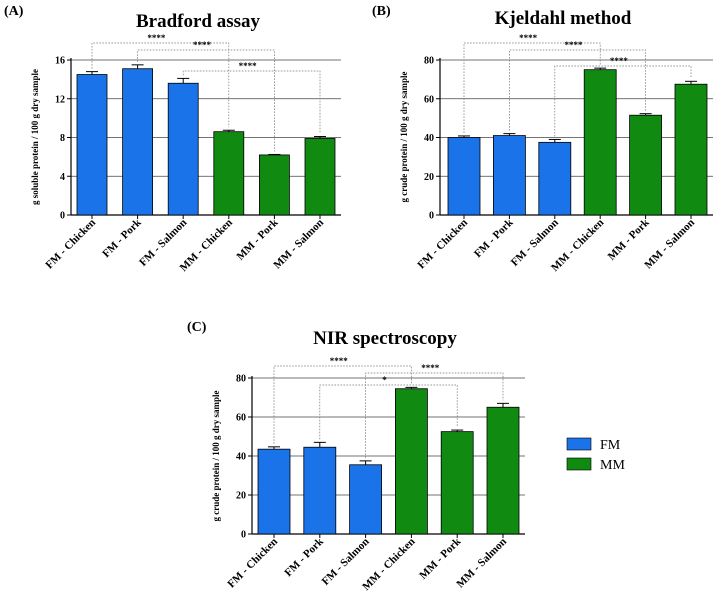 This screenshot has height=602, width=722. I want to click on panel-b-title: Kjeldahl method, so click(563, 18).